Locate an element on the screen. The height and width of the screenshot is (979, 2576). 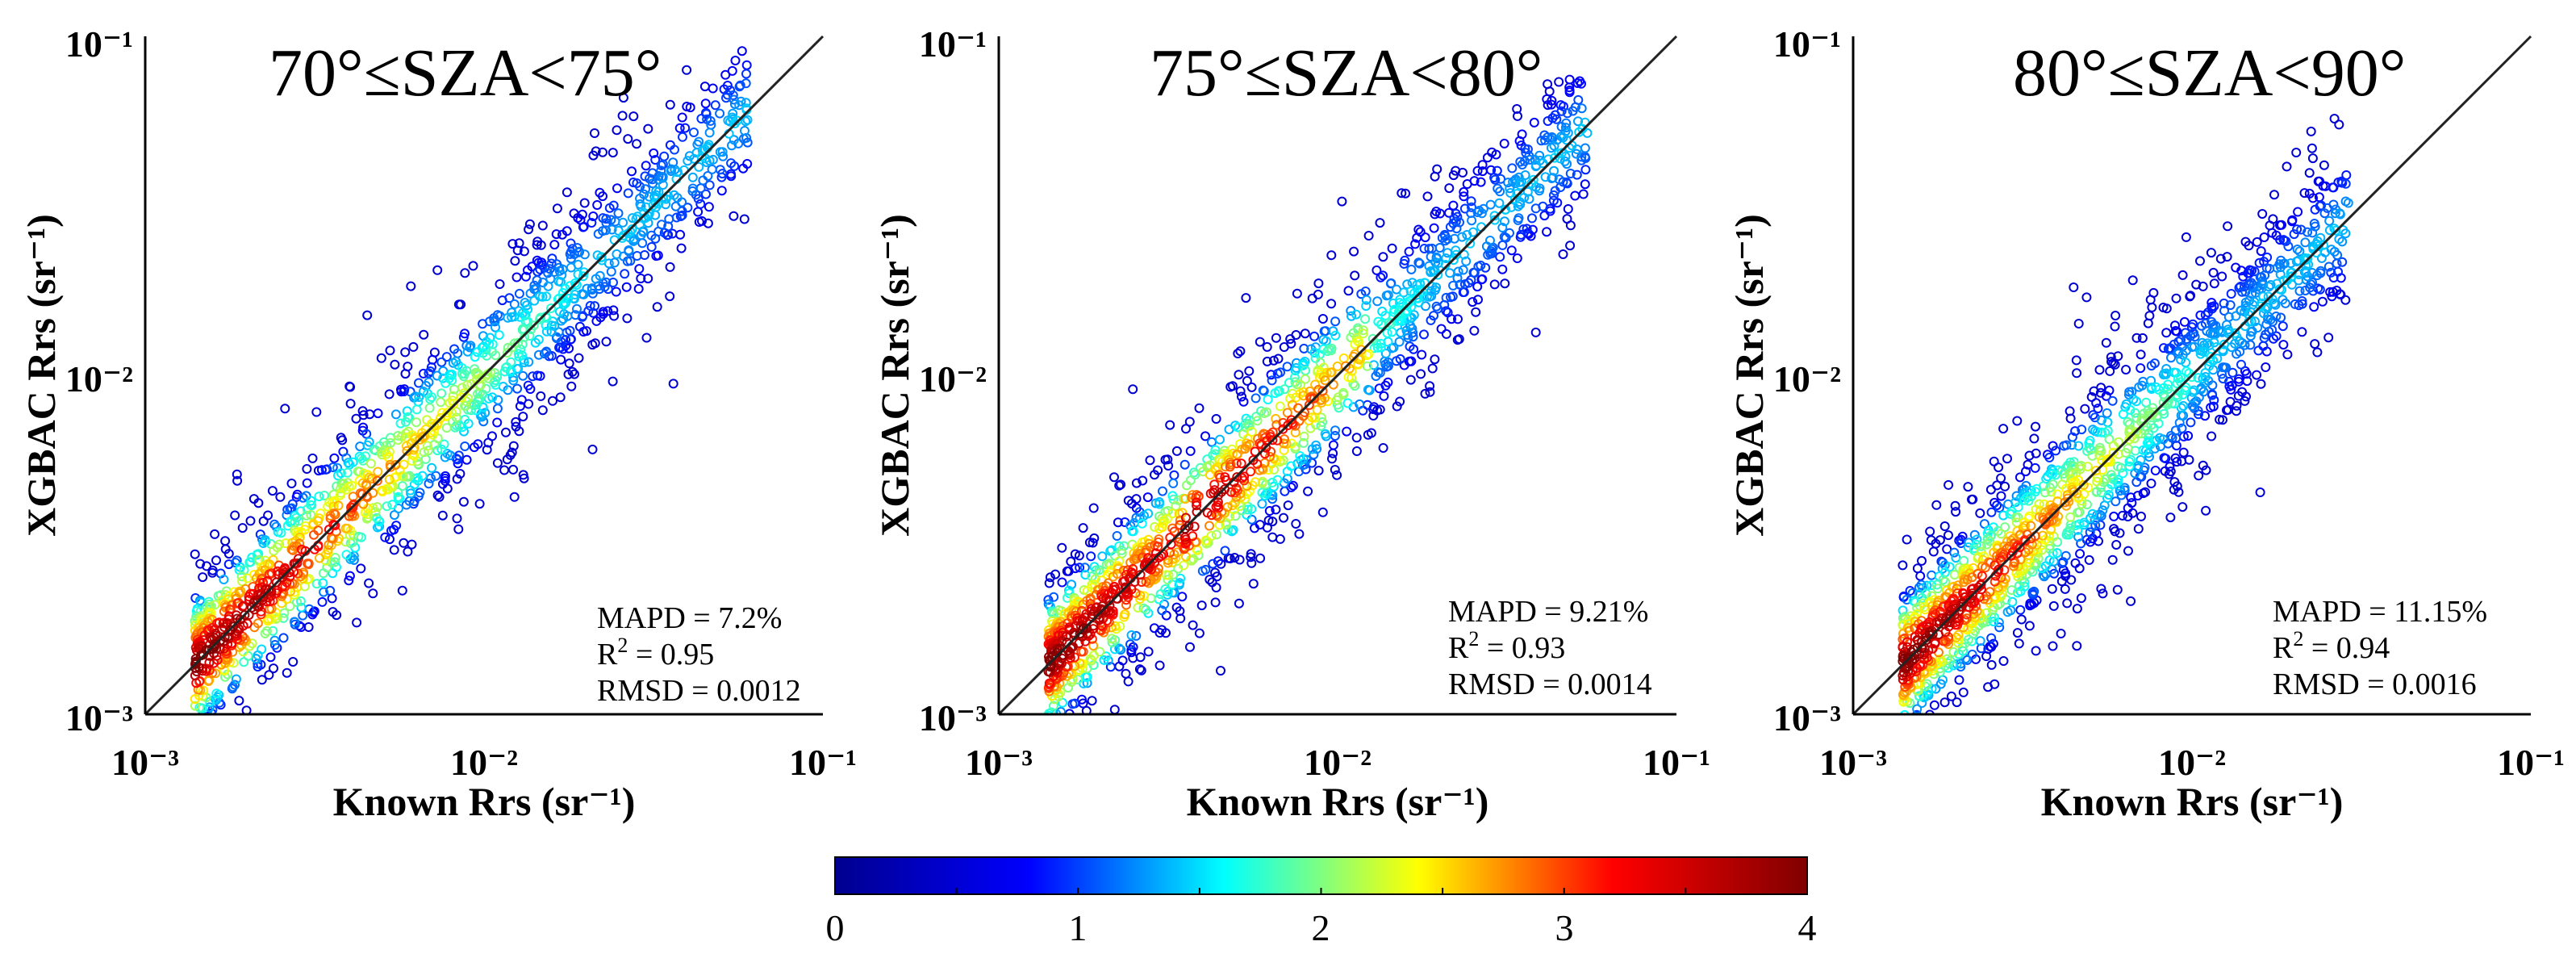
x-axis-label: Known Rrs (sr⁻¹) is located at coordinates (484, 801).